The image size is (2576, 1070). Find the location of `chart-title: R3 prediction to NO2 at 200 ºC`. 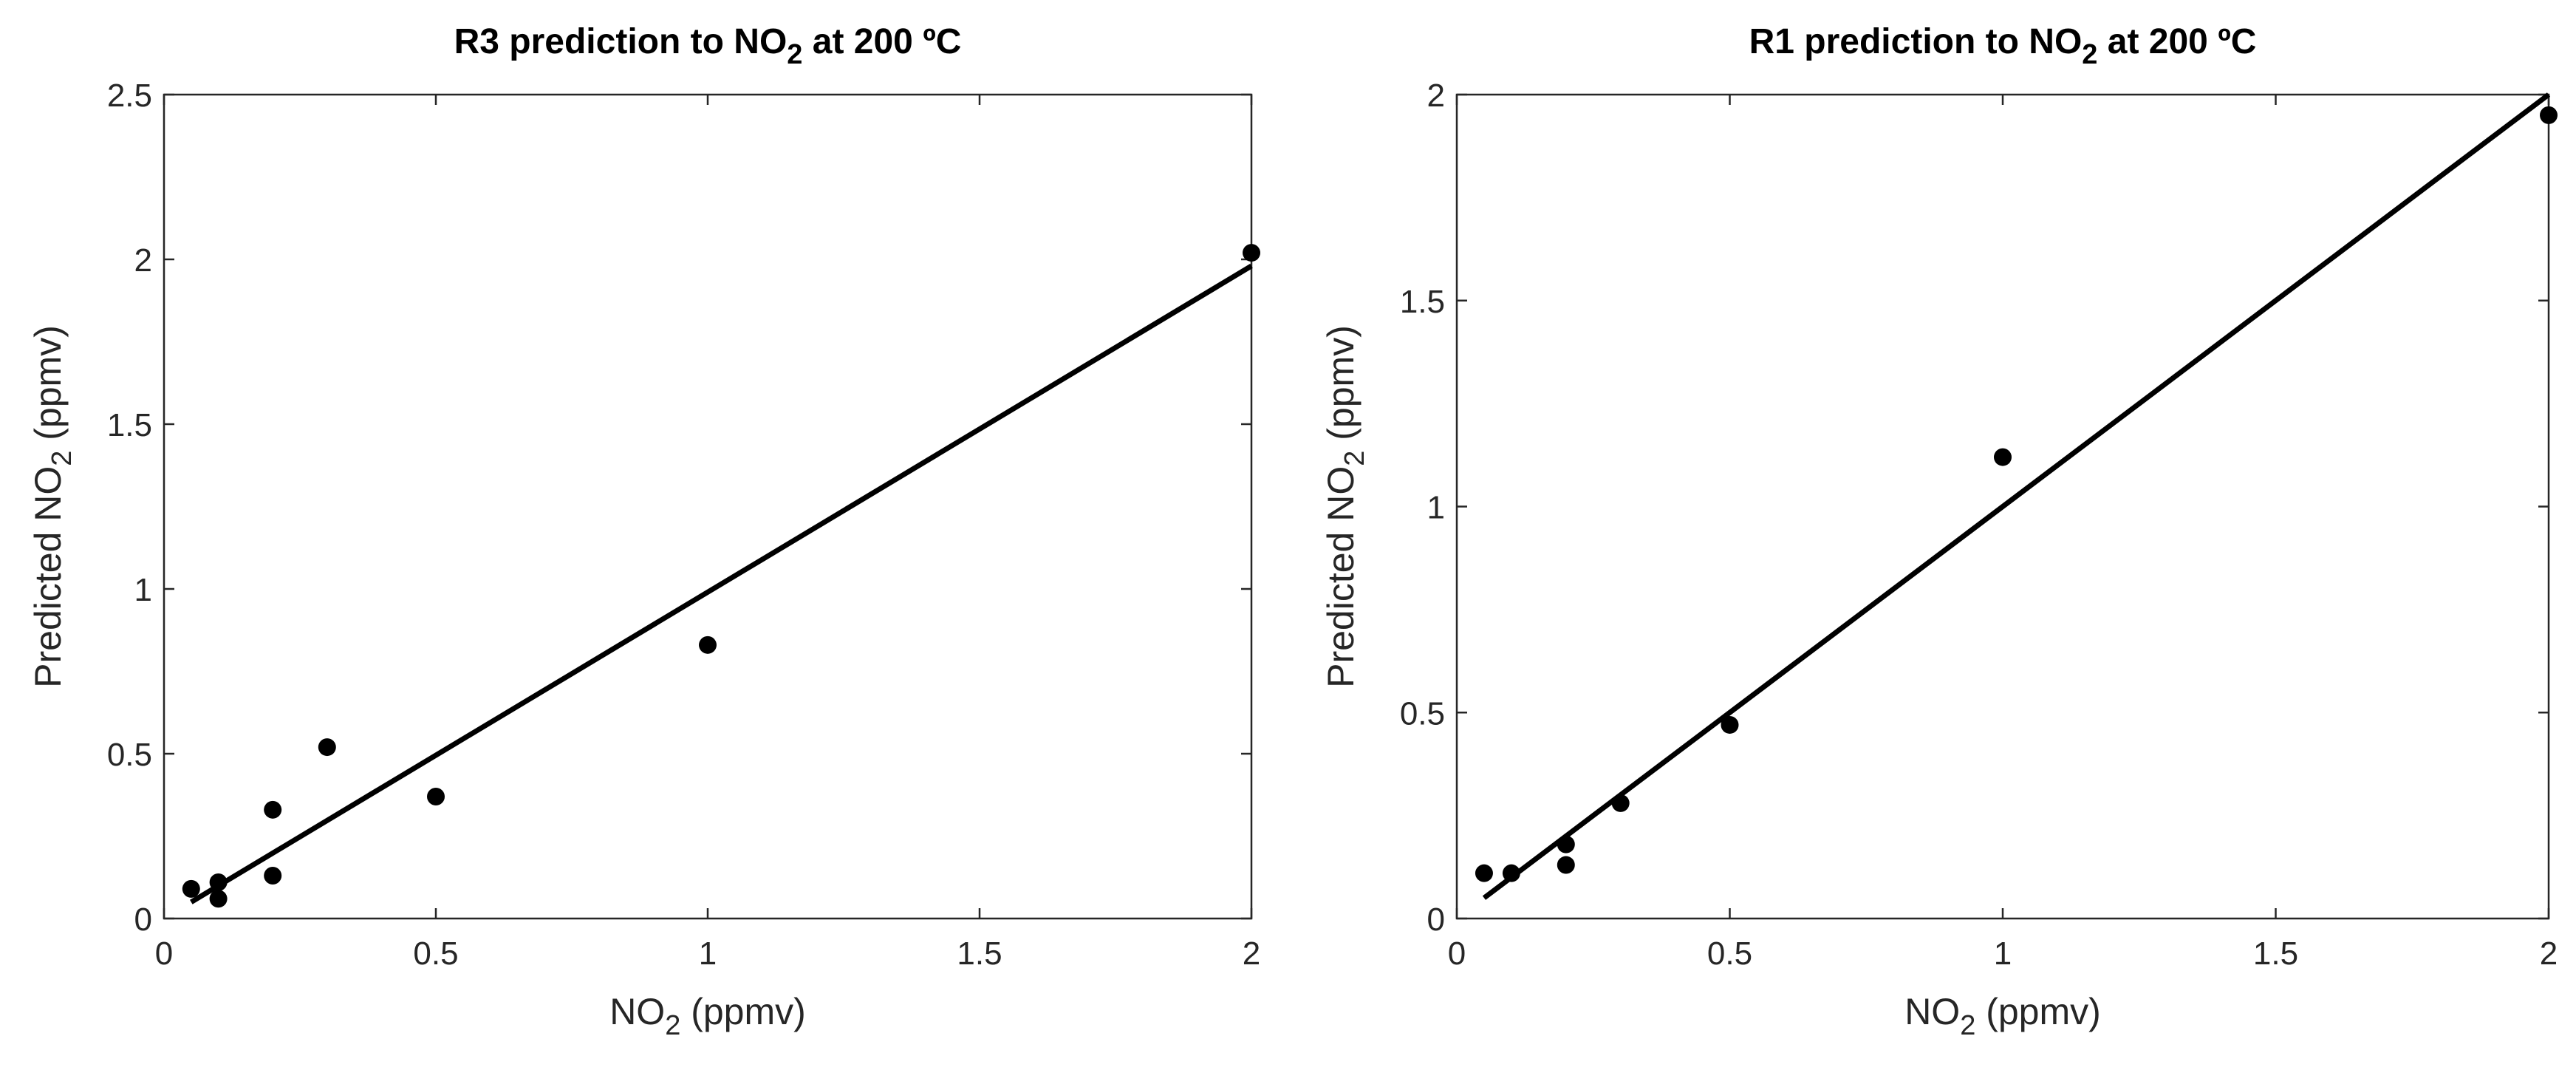

chart-title: R3 prediction to NO2 at 200 ºC is located at coordinates (708, 46).